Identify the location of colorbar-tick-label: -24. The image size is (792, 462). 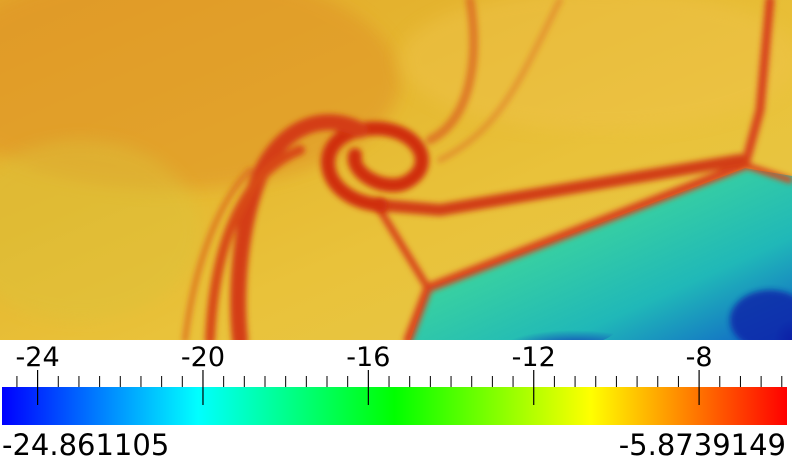
(37, 357).